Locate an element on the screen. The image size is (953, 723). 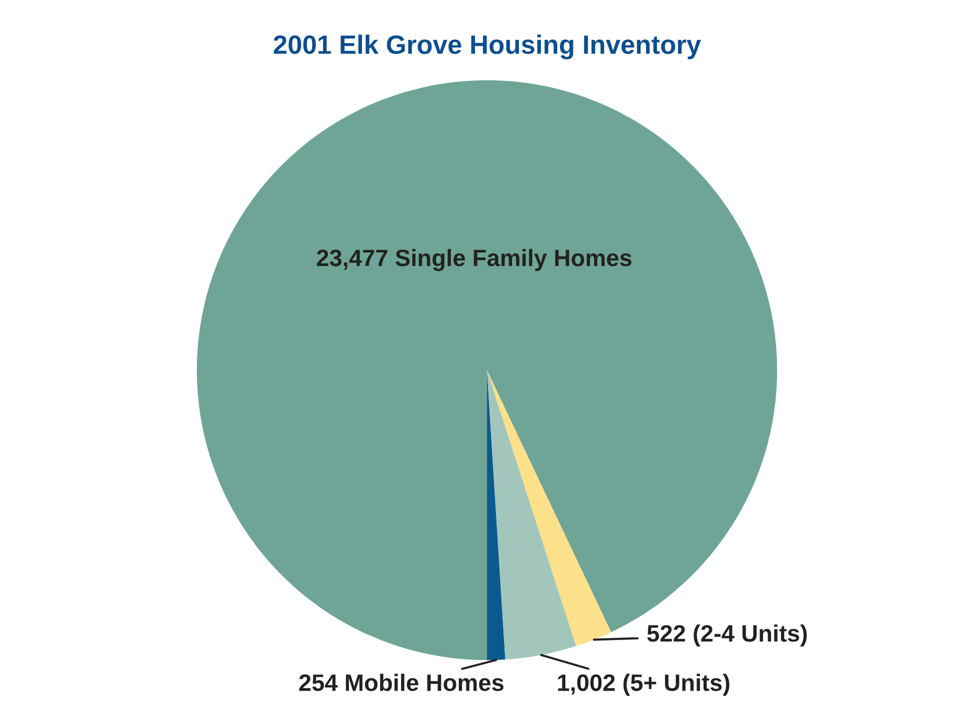
slice-label: 23,477 Single Family Homes is located at coordinates (474, 260).